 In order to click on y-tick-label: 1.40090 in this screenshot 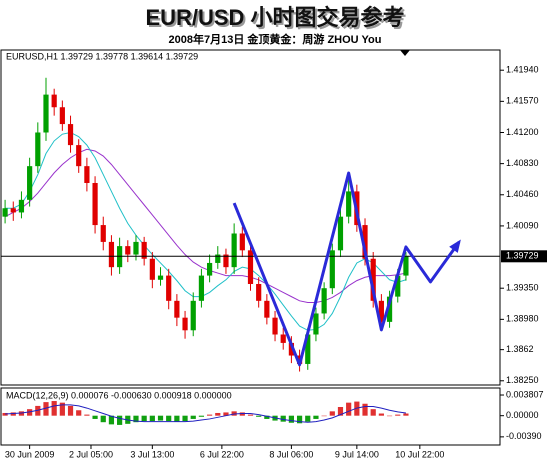, I will do `click(522, 225)`.